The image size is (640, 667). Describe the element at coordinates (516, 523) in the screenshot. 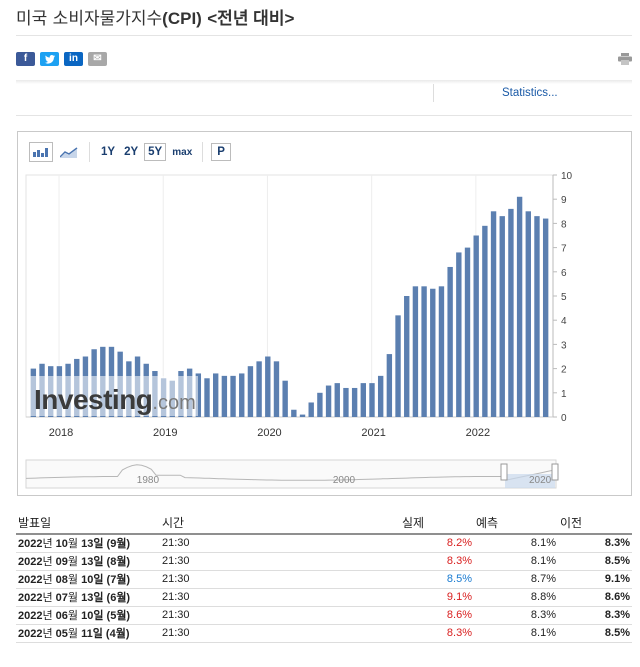

I see `header-forecast: 예측` at that location.